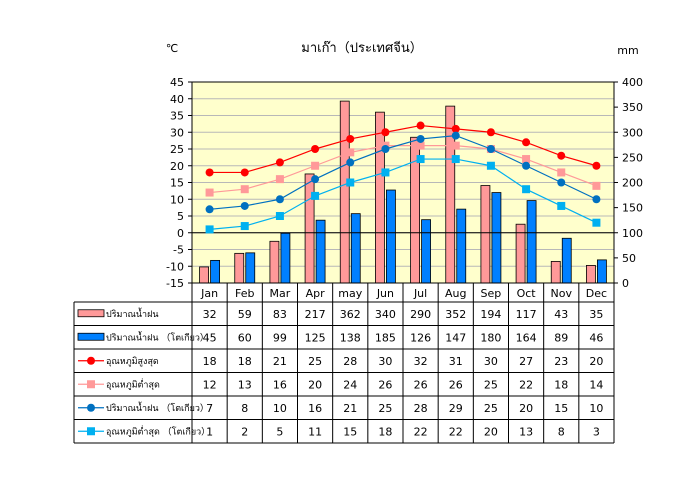  I want to click on table-cell-value: 25, so click(491, 408).